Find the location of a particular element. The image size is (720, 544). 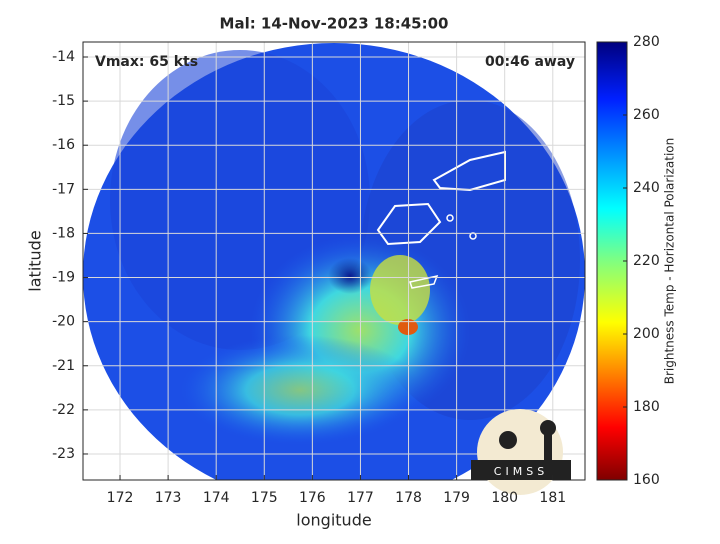

colorbar-tick-label: 220 is located at coordinates (646, 261).